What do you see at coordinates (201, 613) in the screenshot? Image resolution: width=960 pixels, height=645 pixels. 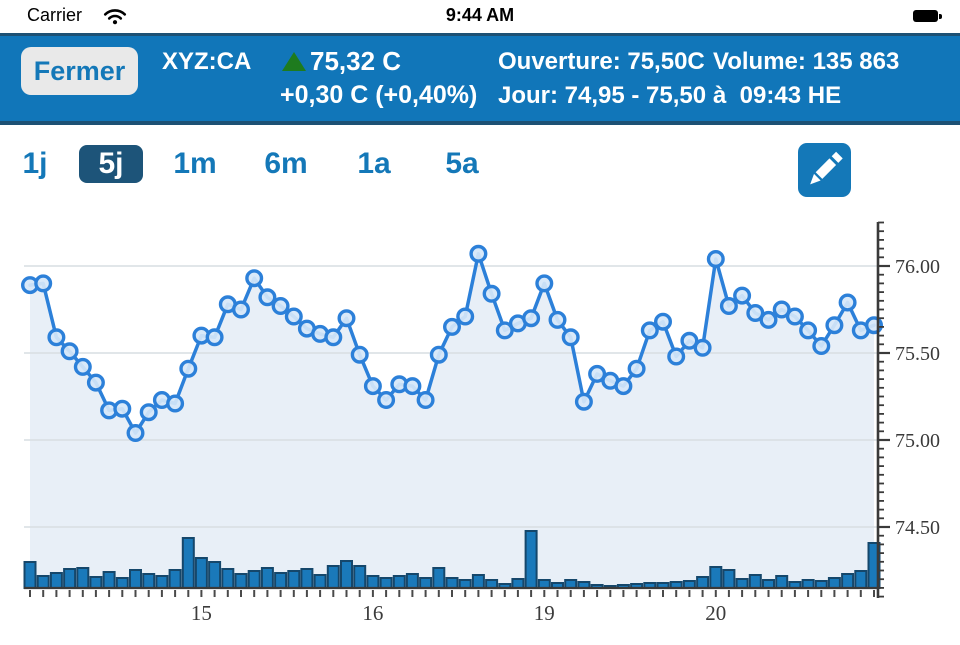 I see `svg-text: 15` at bounding box center [201, 613].